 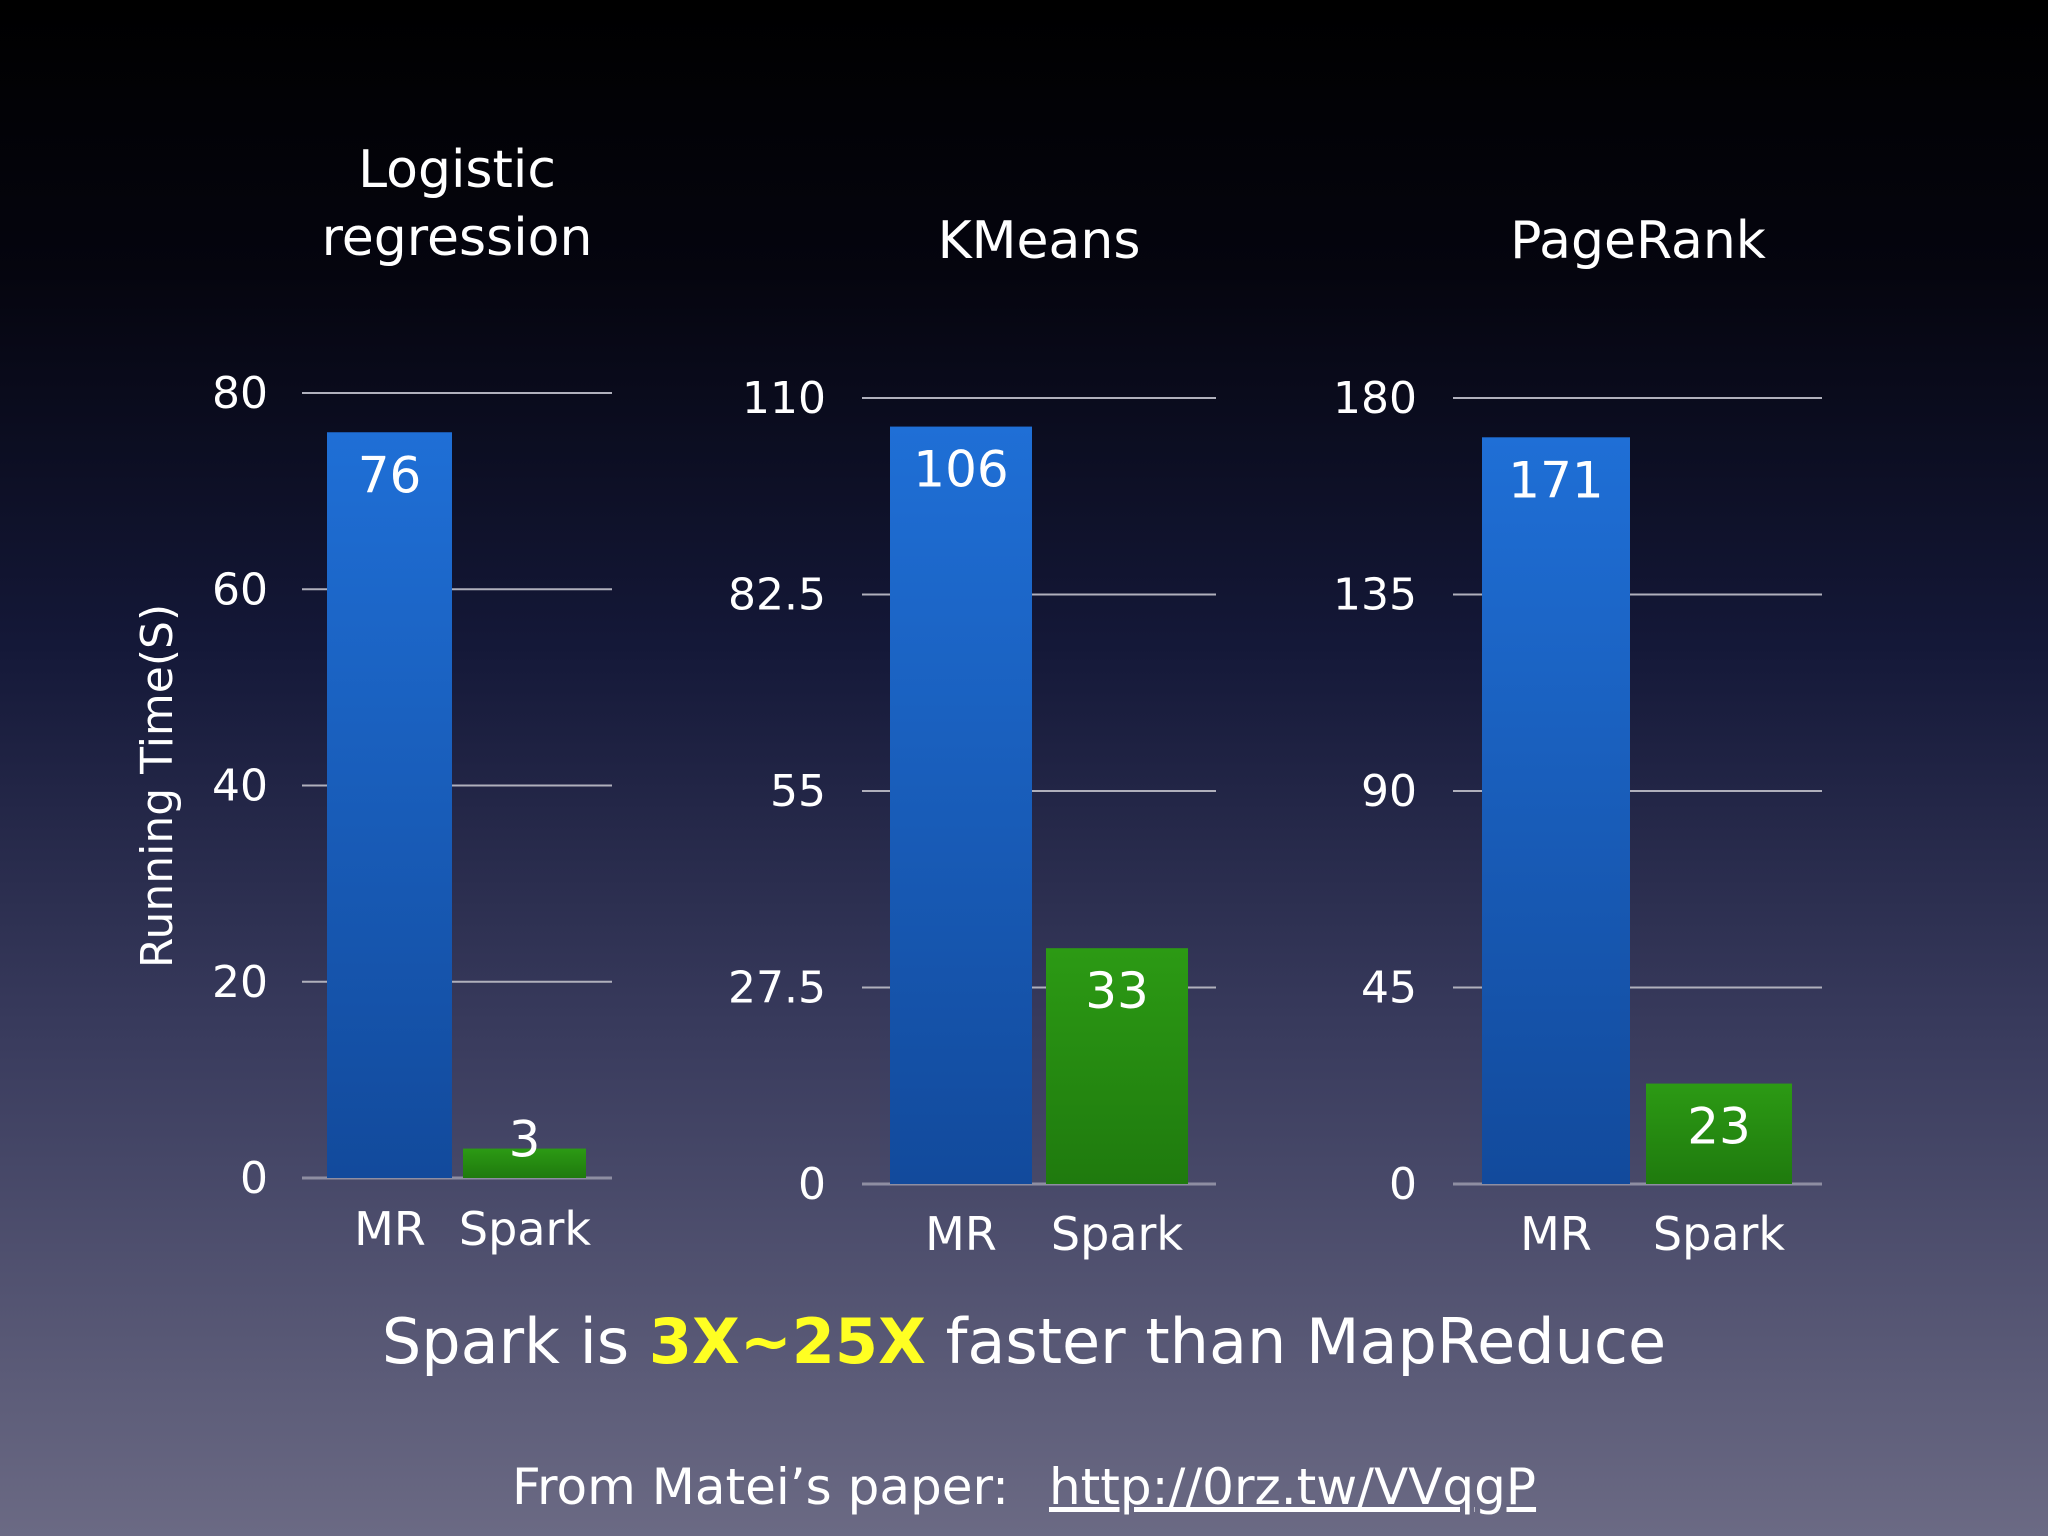 What do you see at coordinates (240, 589) in the screenshot?
I see `tick-label: 60` at bounding box center [240, 589].